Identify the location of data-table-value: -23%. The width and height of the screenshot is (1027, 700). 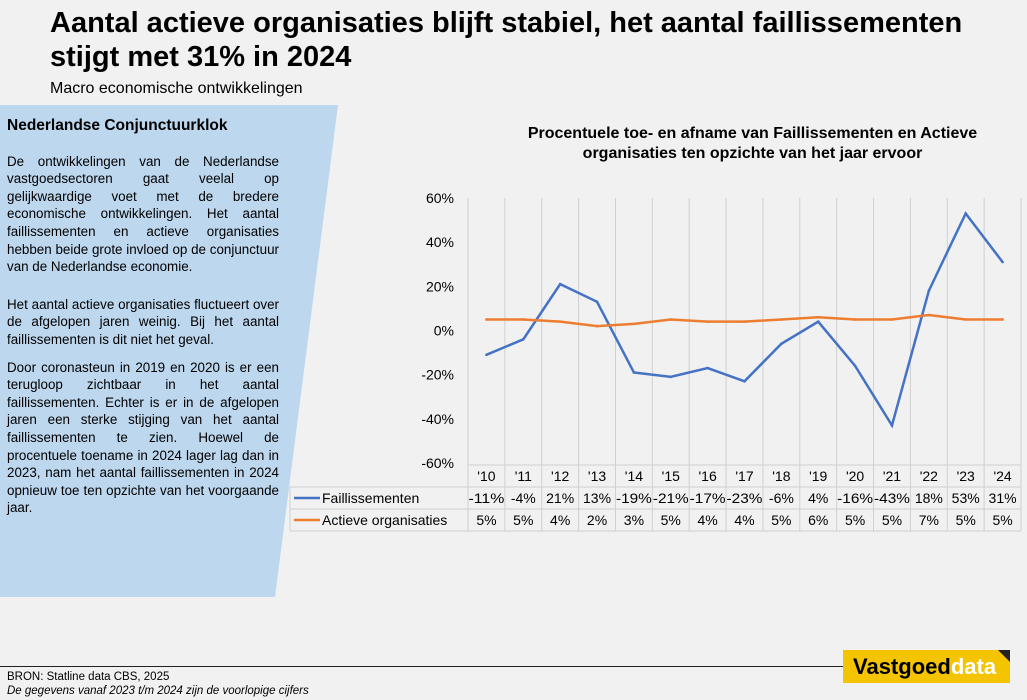
(745, 498).